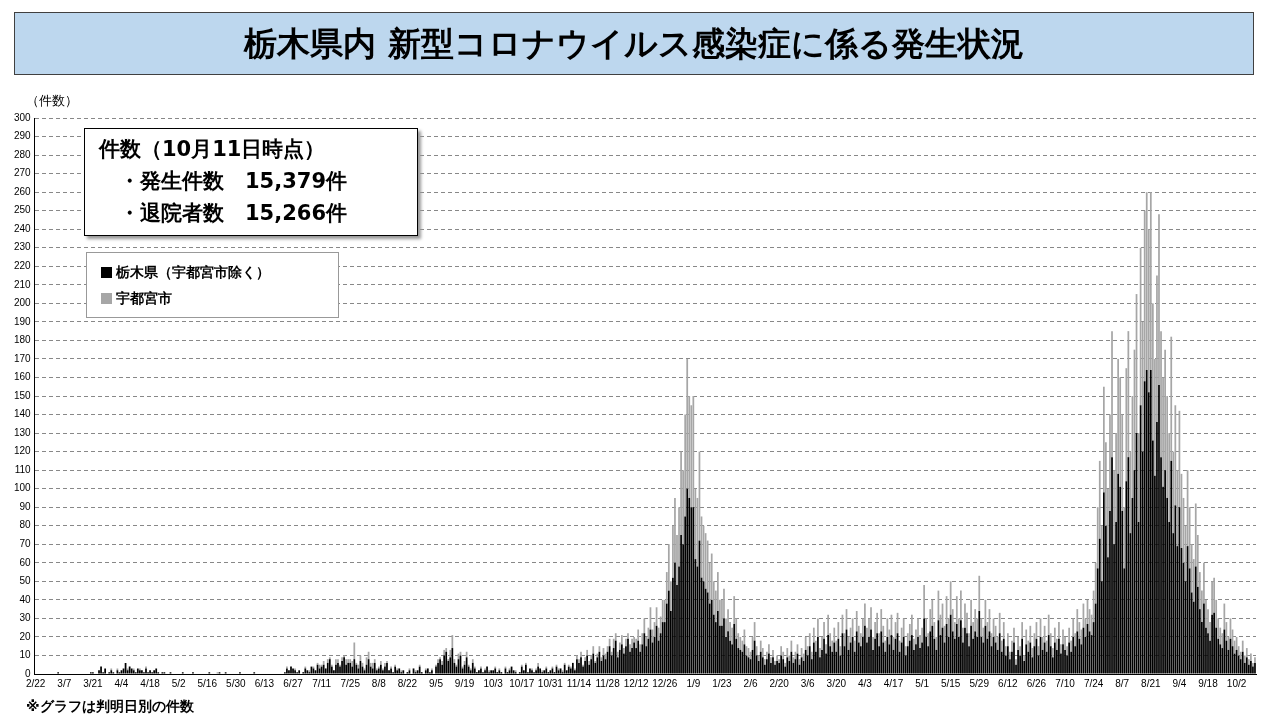  Describe the element at coordinates (23, 191) in the screenshot. I see `y-tick-label: 260` at that location.